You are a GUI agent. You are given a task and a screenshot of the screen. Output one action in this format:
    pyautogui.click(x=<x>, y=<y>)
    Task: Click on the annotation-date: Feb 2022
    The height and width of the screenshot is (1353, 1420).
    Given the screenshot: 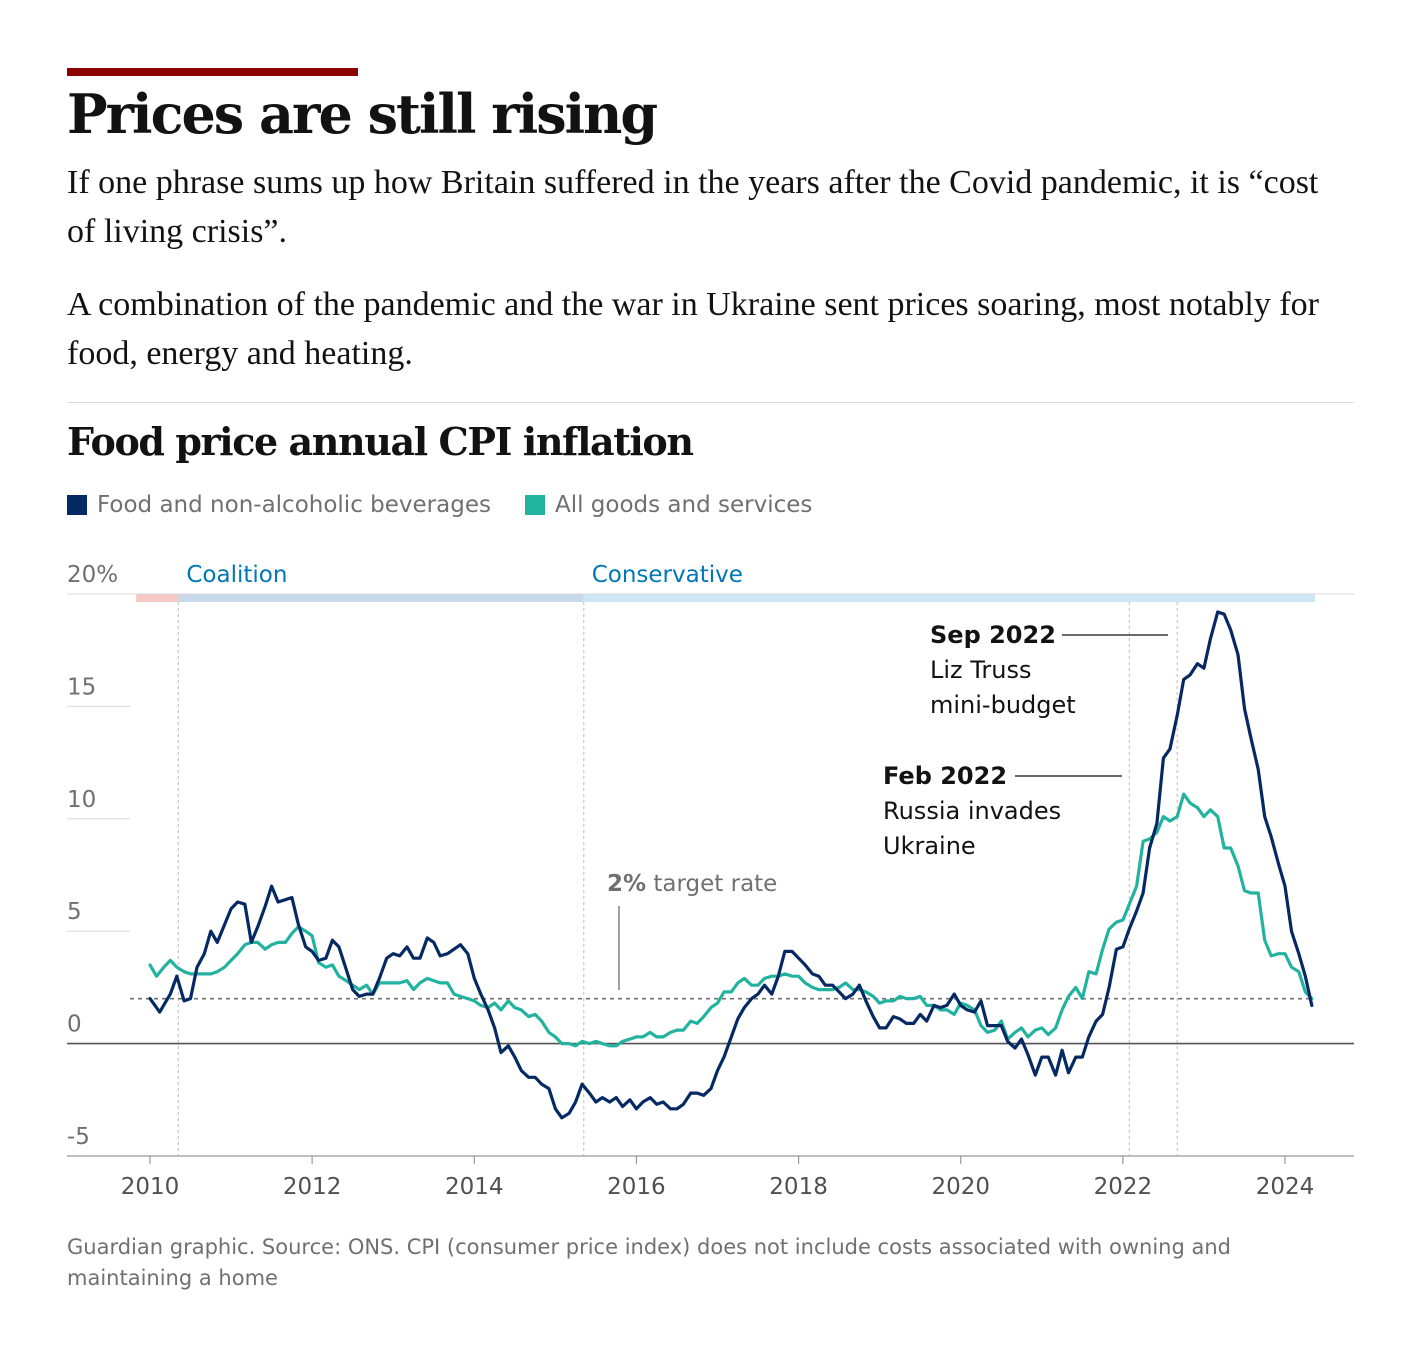 What is the action you would take?
    pyautogui.click(x=945, y=776)
    